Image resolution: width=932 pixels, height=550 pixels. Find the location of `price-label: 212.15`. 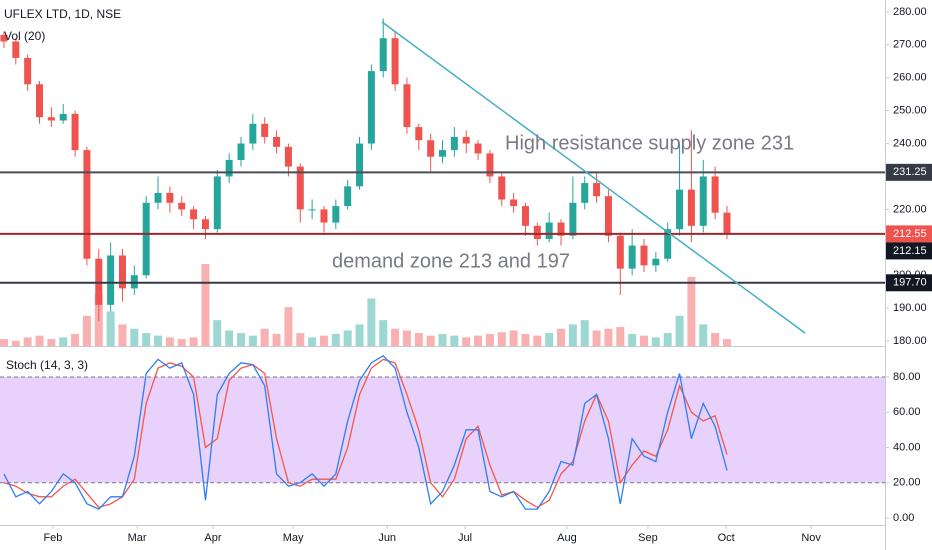

price-label: 212.15 is located at coordinates (910, 251).